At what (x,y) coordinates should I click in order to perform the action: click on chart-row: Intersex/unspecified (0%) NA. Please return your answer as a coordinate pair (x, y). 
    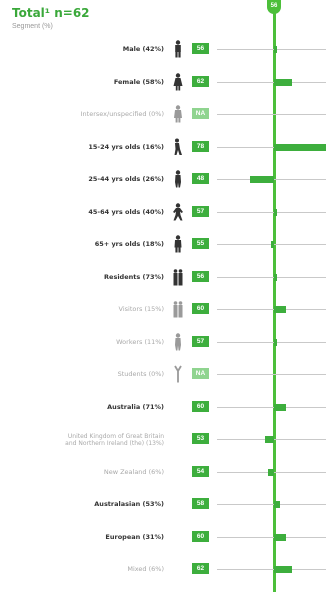
    Looking at the image, I should click on (163, 114).